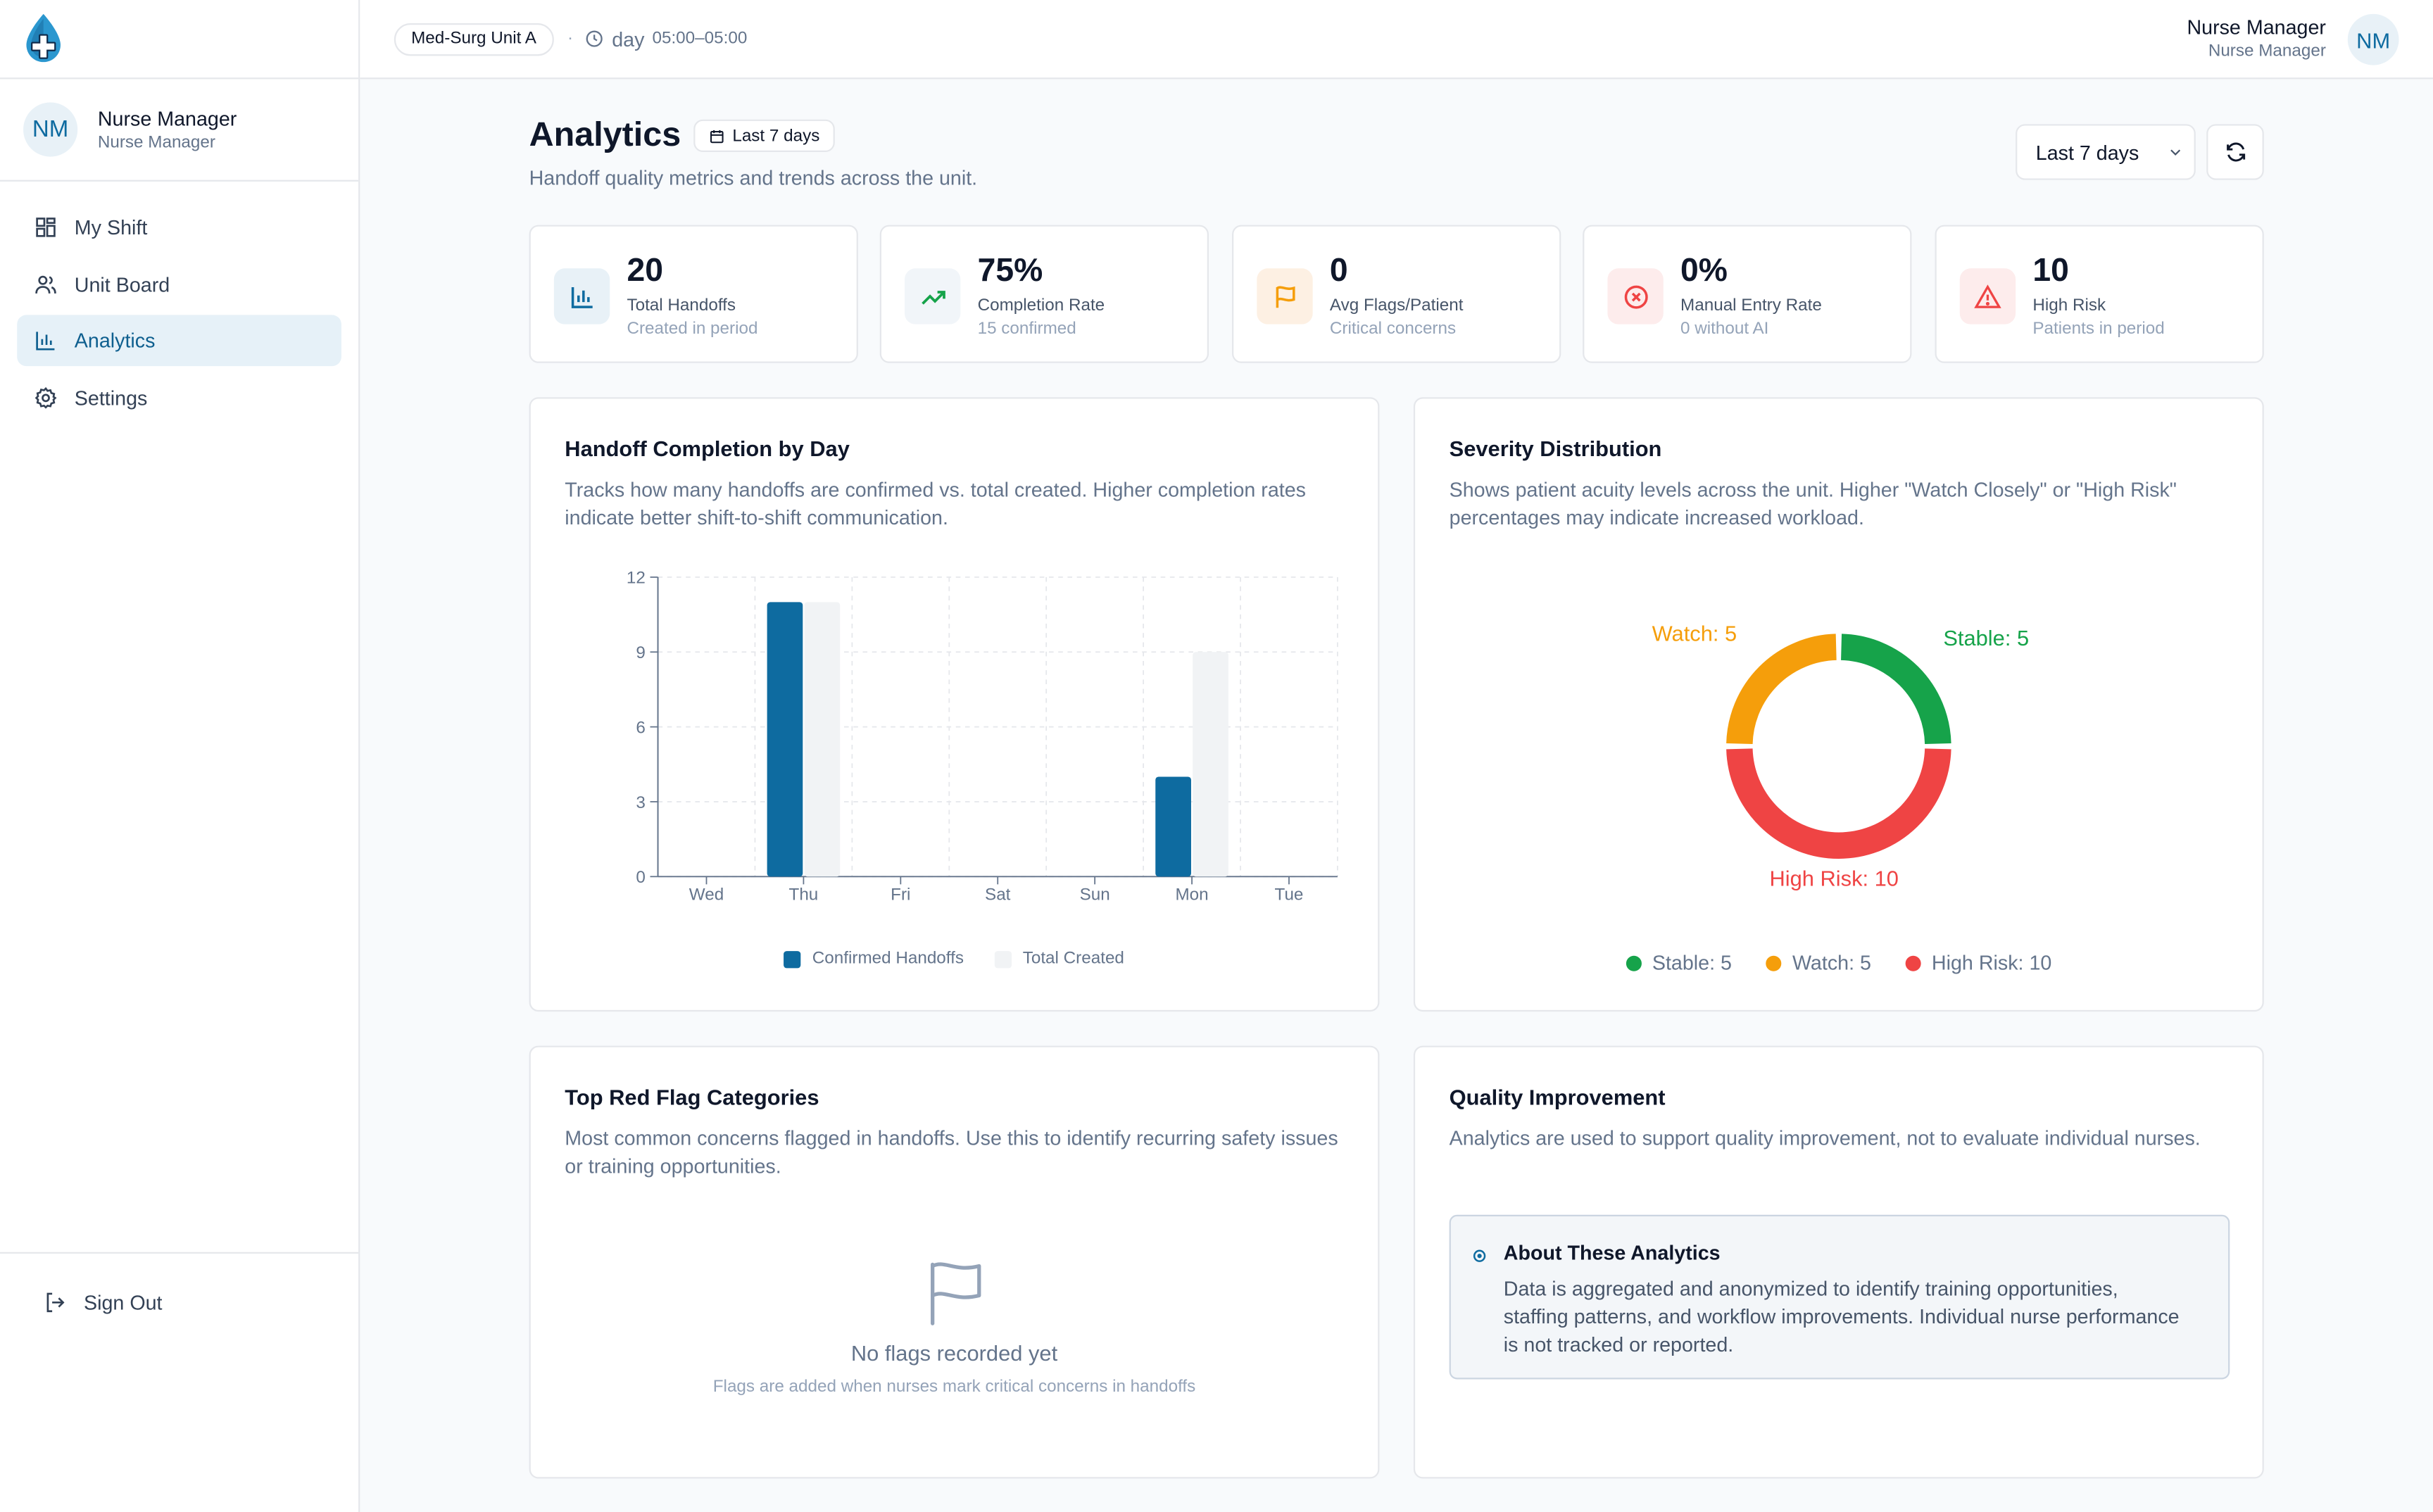 The height and width of the screenshot is (1512, 2433). I want to click on date-range-value: Last 7 days, so click(2087, 152).